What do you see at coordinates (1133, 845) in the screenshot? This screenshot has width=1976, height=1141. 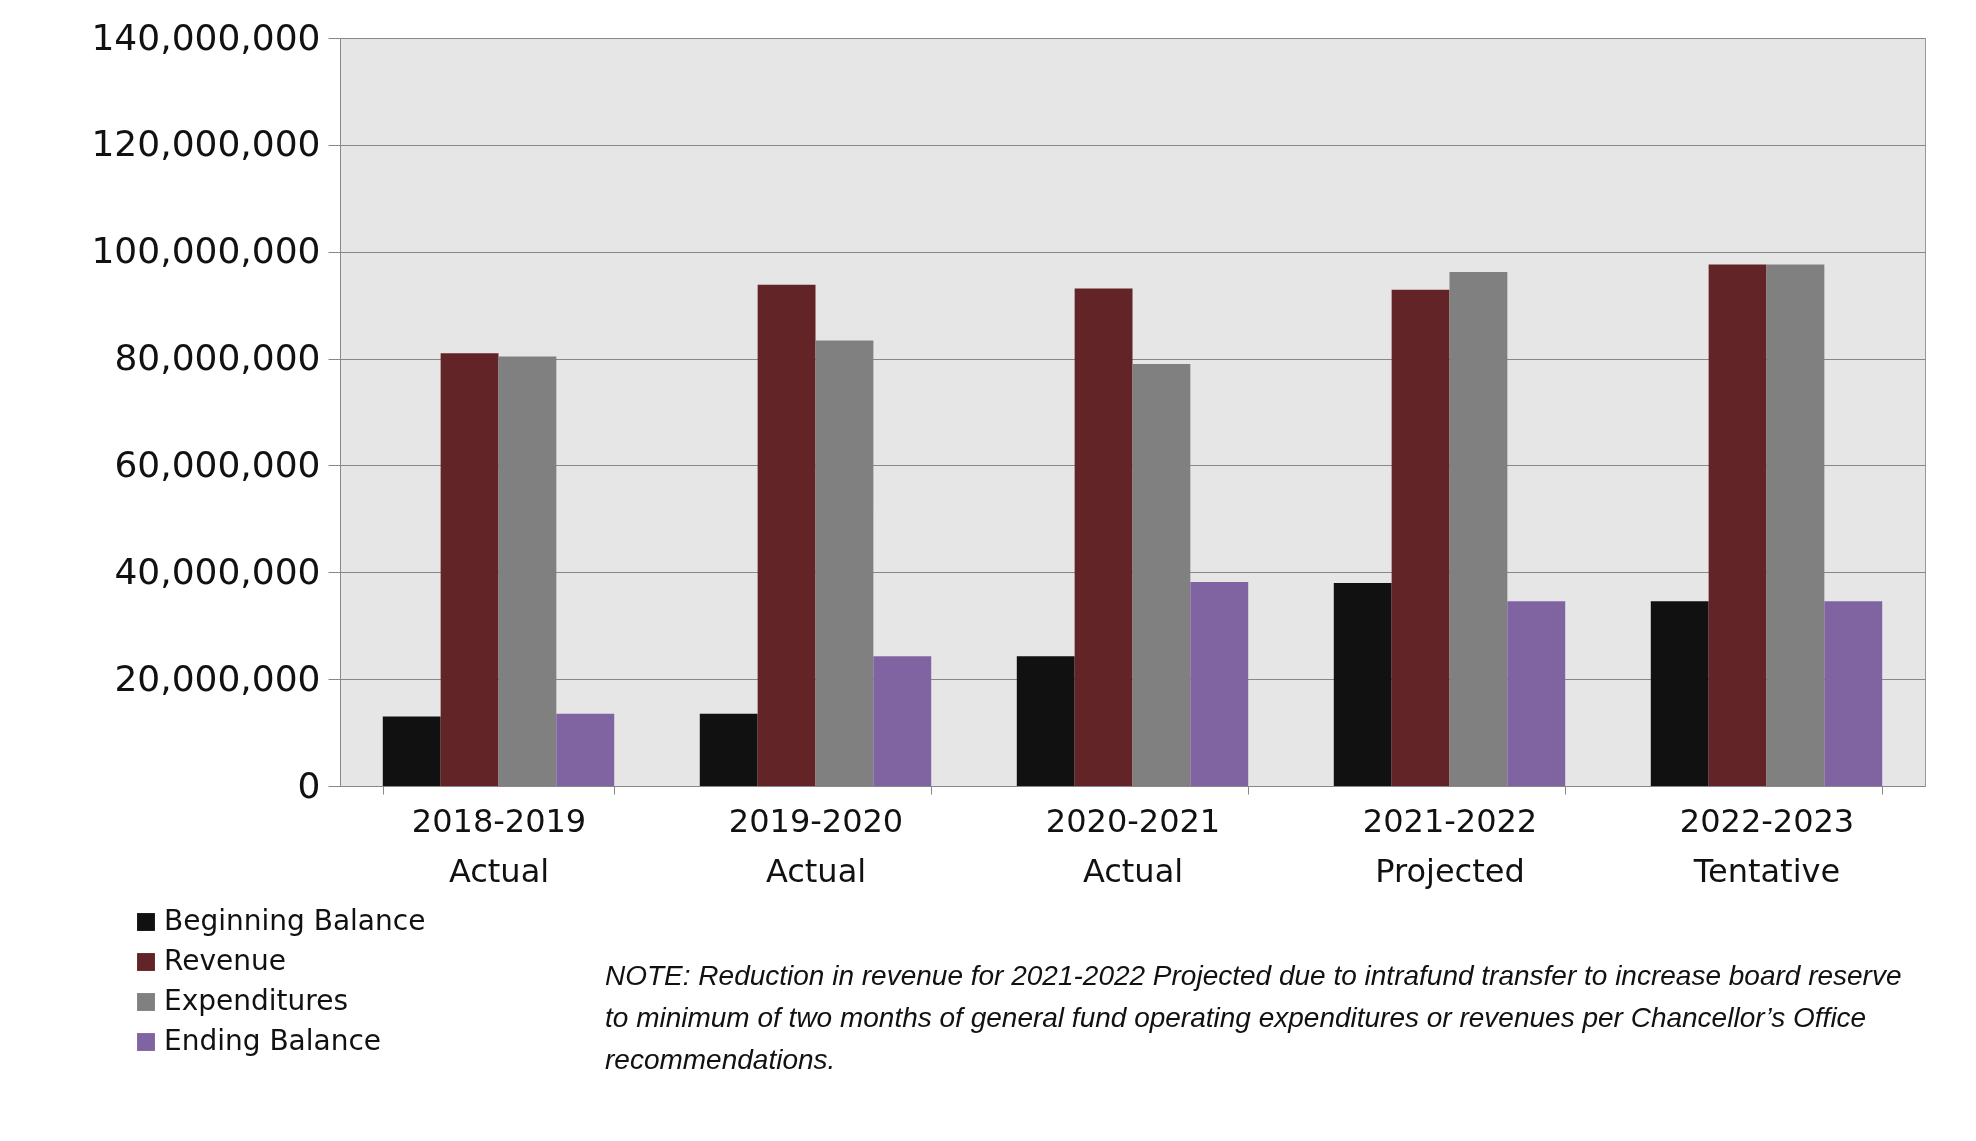 I see `x-tick-label: 2020-2021 Actual` at bounding box center [1133, 845].